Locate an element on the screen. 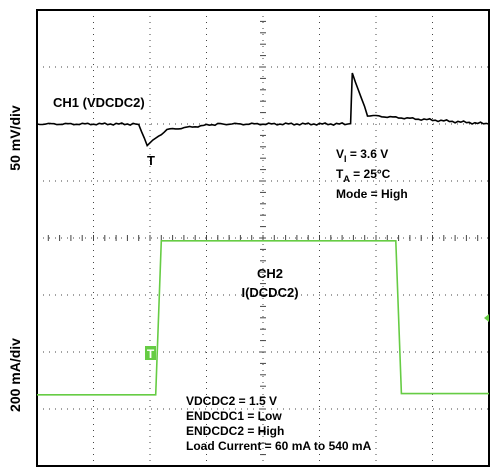 This screenshot has width=490, height=471. ch1-series-label: CH1 (VDCDC2) is located at coordinates (99, 102).